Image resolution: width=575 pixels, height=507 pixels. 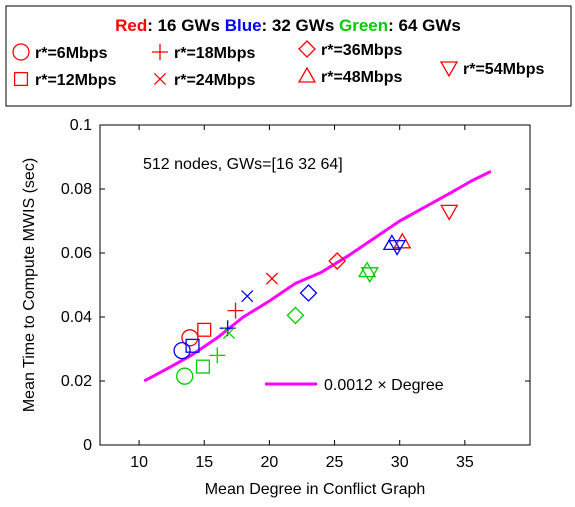 I want to click on y-tick-label: 0.06, so click(x=76, y=253).